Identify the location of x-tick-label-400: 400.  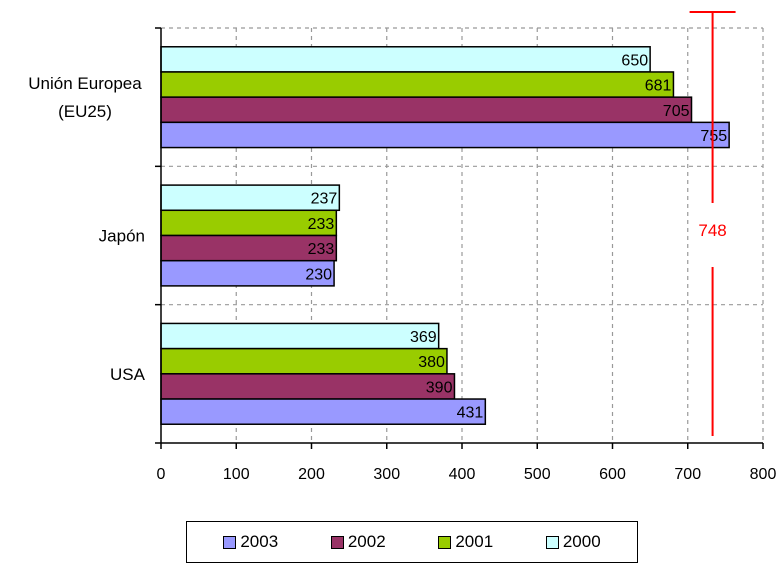
(462, 474).